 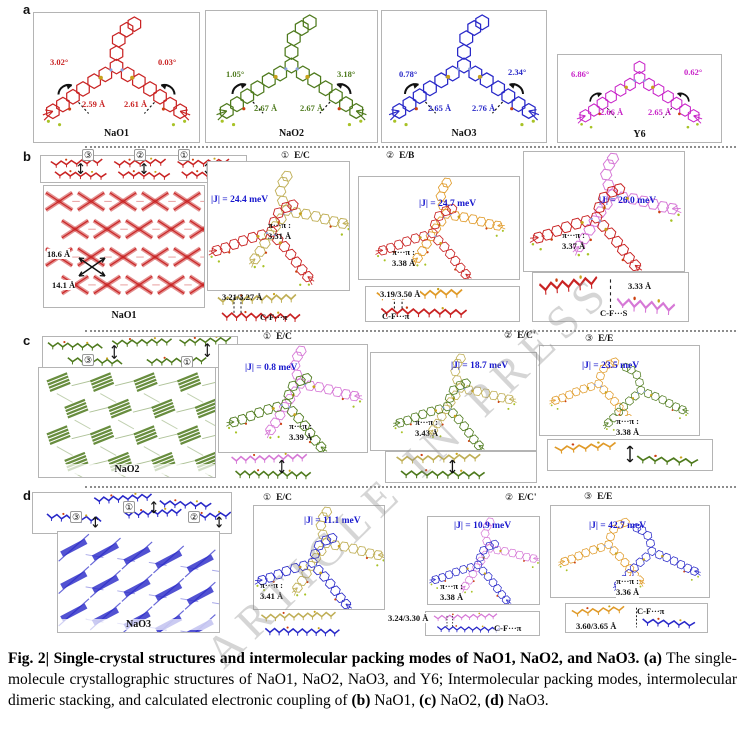 I want to click on dimer-b1-contact: C-F···π, so click(x=274, y=317).